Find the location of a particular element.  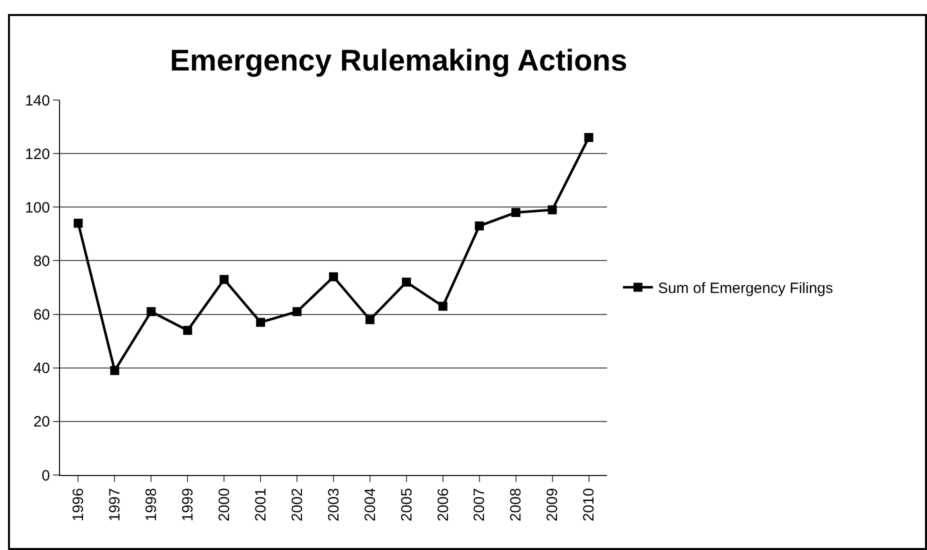

x-tick-label: 2004 is located at coordinates (370, 505).